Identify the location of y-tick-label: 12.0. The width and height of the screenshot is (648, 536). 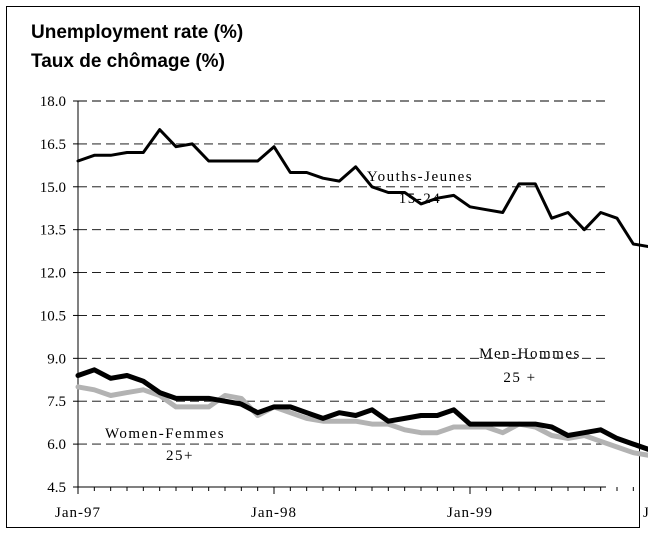
(53, 274).